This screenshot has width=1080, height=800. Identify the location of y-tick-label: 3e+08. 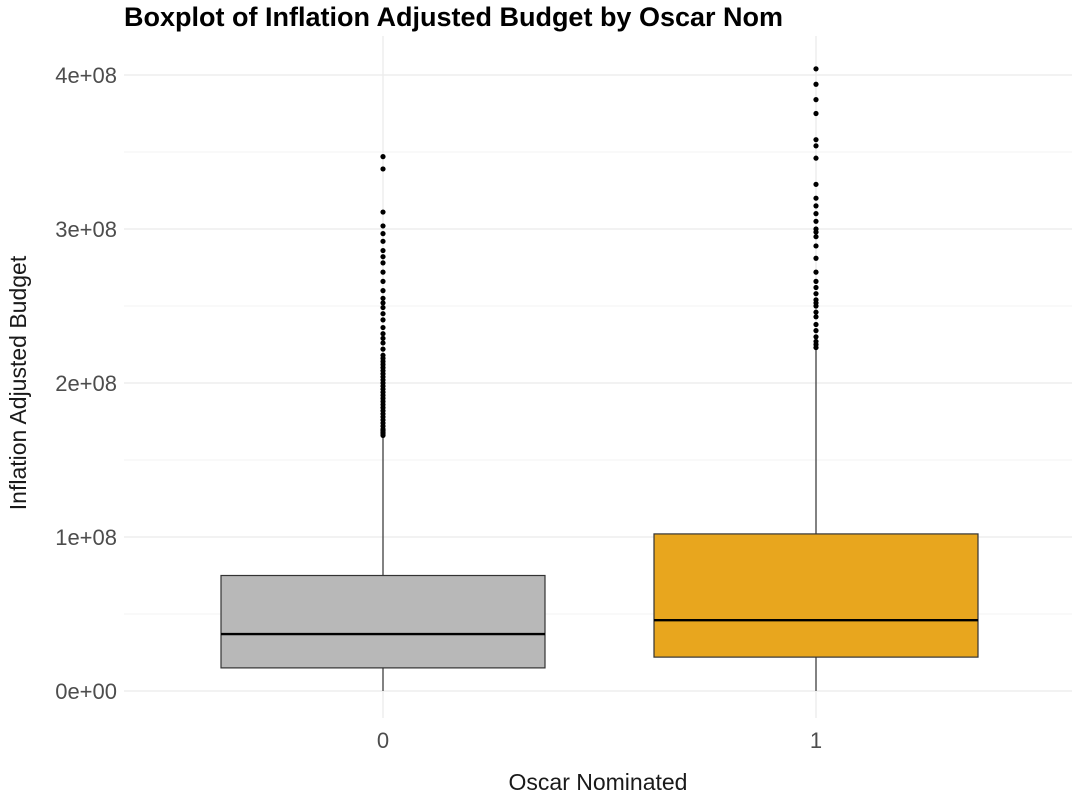
(86, 229).